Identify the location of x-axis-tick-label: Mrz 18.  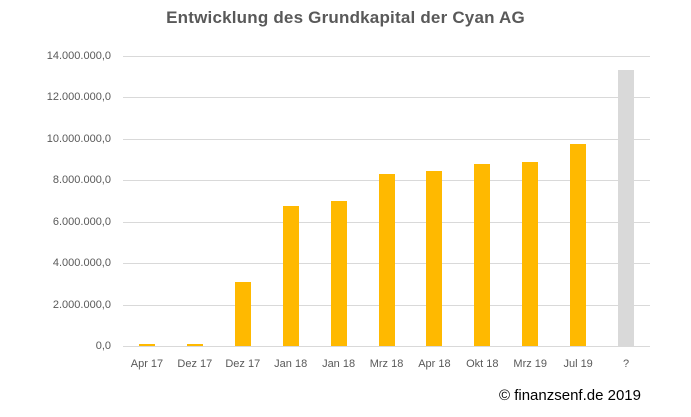
(386, 364).